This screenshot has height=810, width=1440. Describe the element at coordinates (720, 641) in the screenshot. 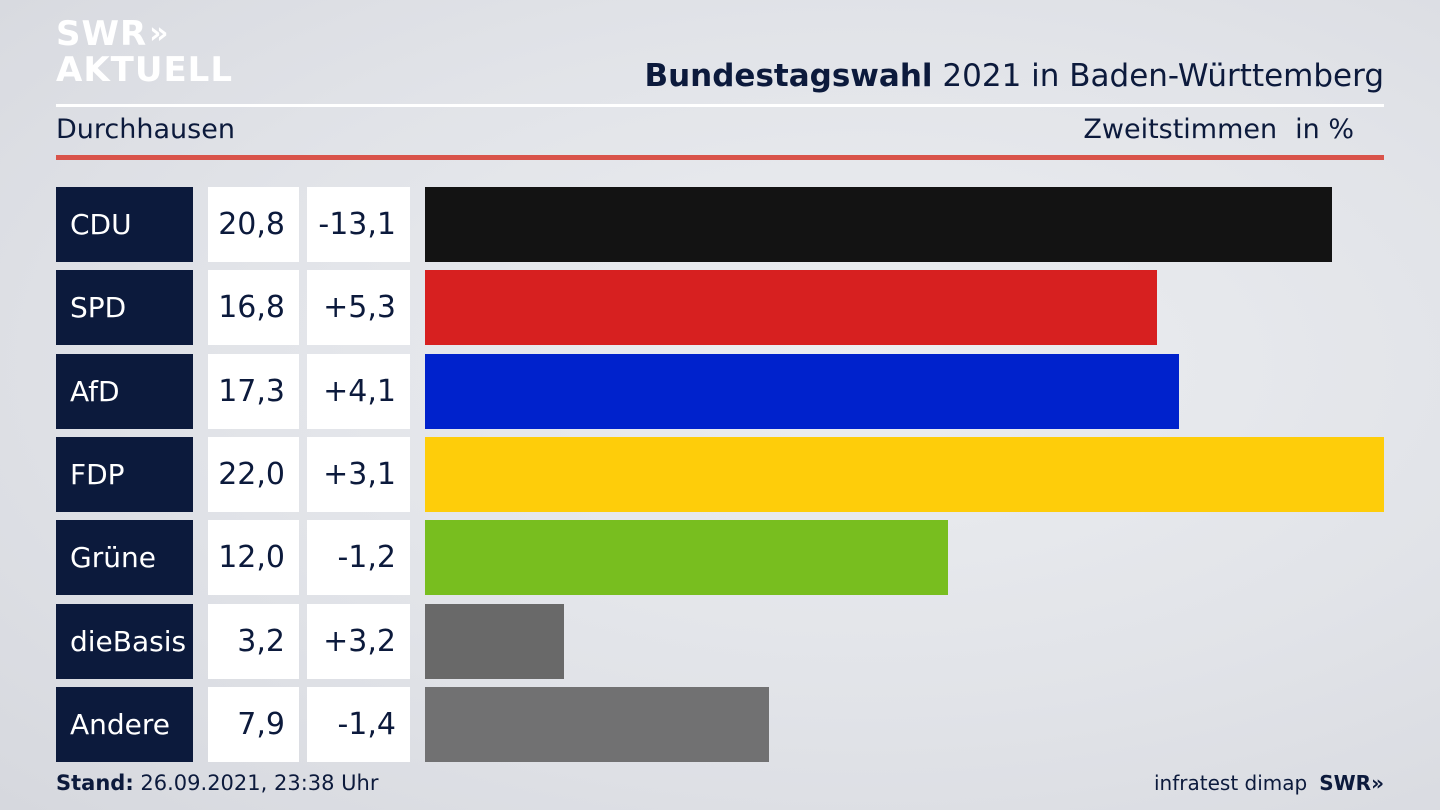

I see `result-row: dieBasis 3,2 +3,2` at that location.